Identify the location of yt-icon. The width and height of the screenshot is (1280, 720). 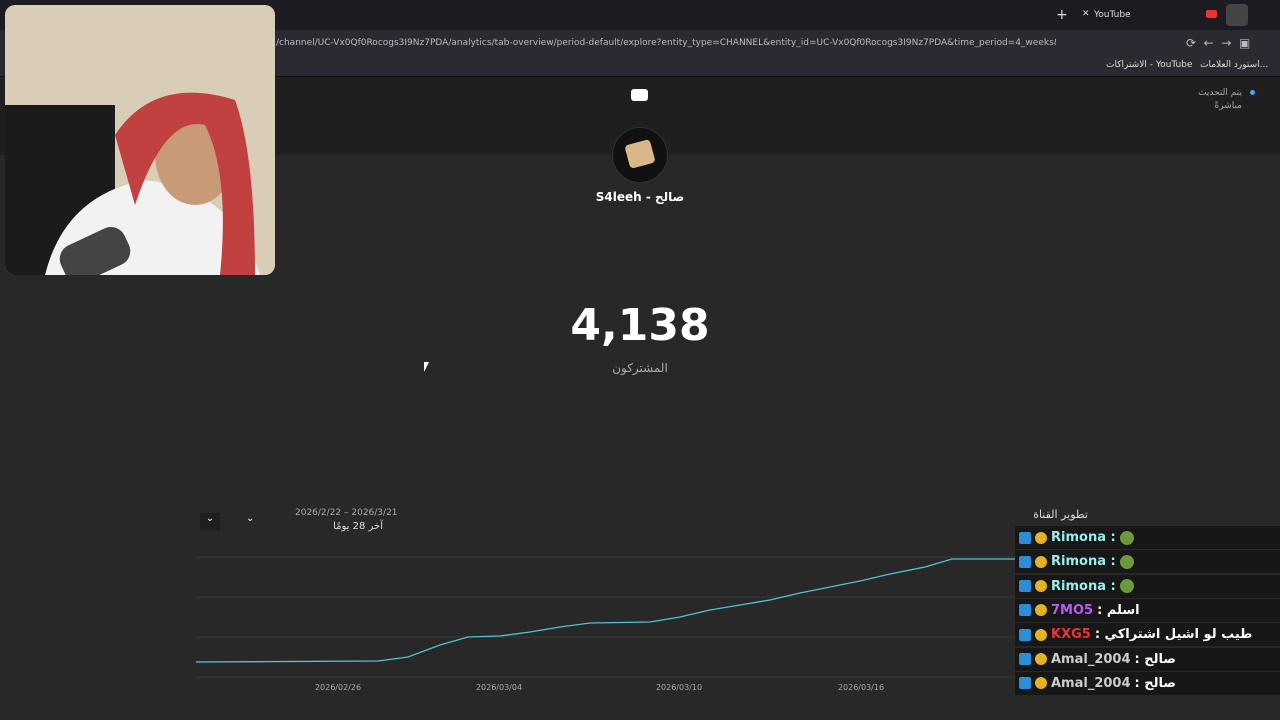
(1211, 14).